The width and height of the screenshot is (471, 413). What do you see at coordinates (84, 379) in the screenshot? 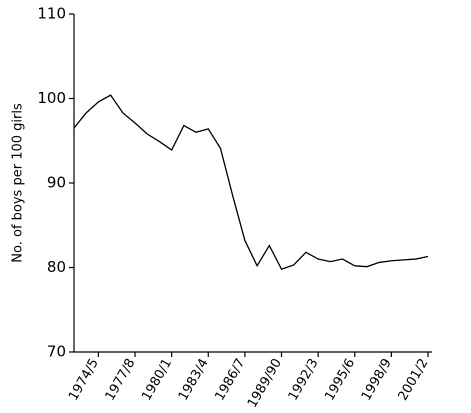
I see `x-tick-label: 1974/5` at bounding box center [84, 379].